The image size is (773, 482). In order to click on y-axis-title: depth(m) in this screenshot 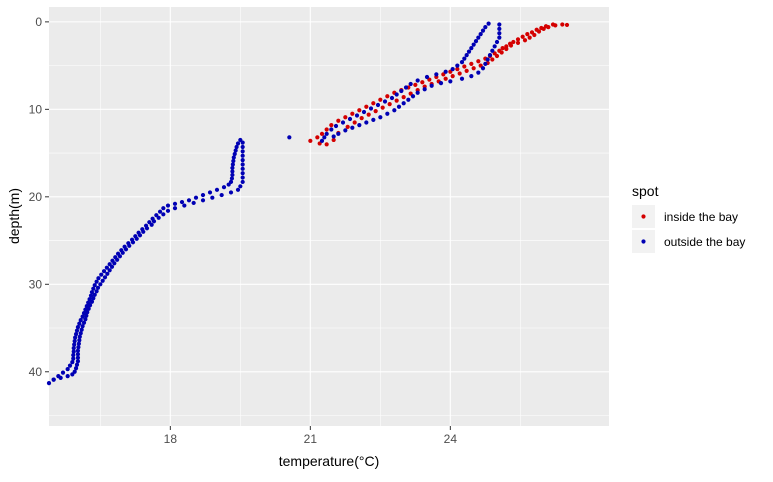, I will do `click(14, 216)`.